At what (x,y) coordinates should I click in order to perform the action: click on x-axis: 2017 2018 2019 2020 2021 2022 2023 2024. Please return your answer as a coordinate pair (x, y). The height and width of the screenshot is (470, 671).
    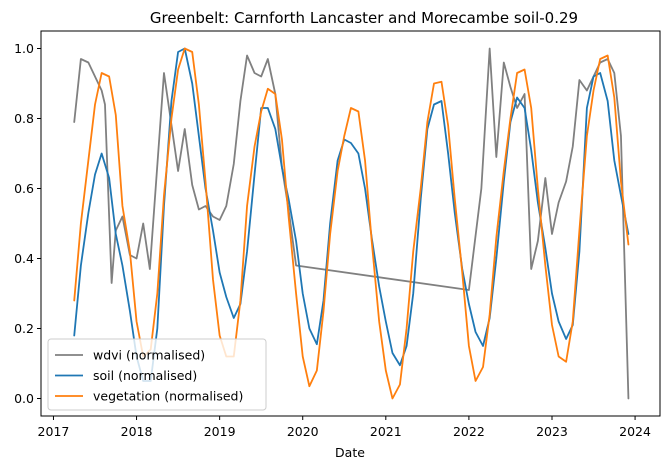
    Looking at the image, I should click on (344, 427).